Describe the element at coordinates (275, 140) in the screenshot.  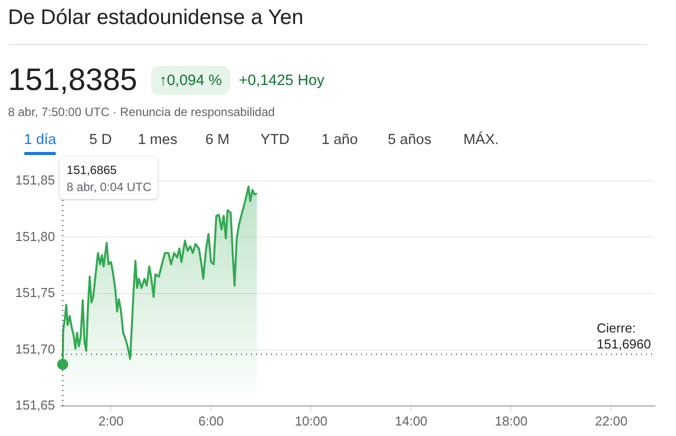
I see `text: YTD` at that location.